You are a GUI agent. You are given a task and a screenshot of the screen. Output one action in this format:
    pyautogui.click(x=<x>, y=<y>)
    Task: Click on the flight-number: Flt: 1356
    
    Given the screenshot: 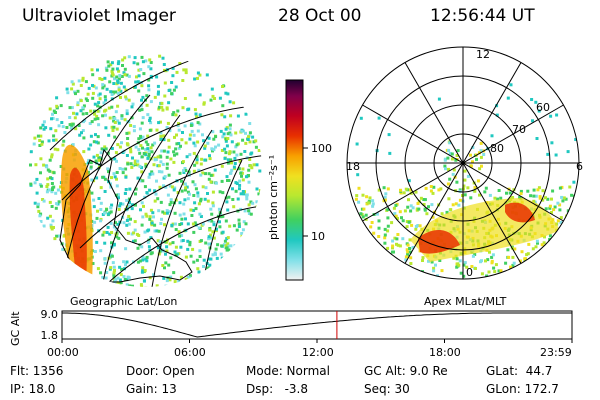 What is the action you would take?
    pyautogui.click(x=37, y=371)
    